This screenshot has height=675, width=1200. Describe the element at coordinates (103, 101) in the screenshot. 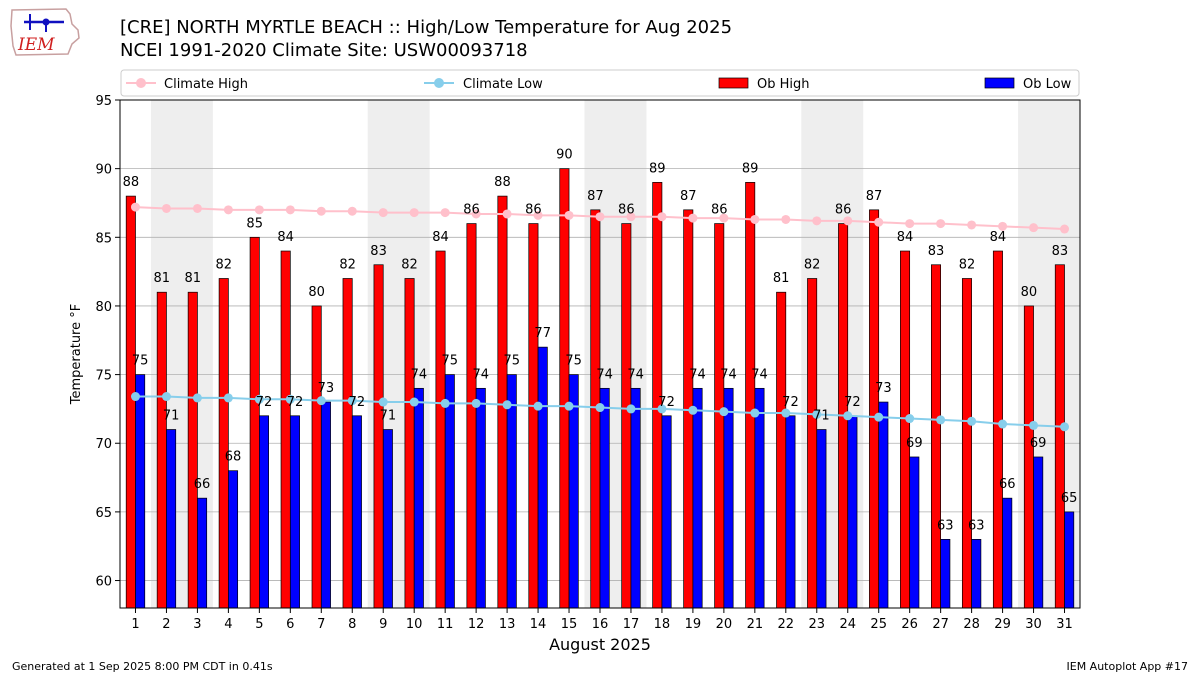

I see `y-tick-label-95: 95` at that location.